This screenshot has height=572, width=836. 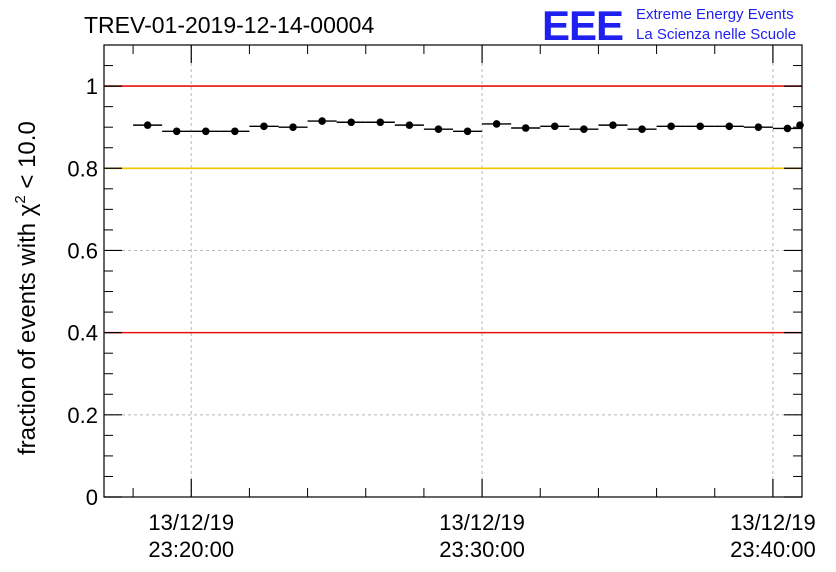 I want to click on y-tick-label: 0.6, so click(x=82, y=250).